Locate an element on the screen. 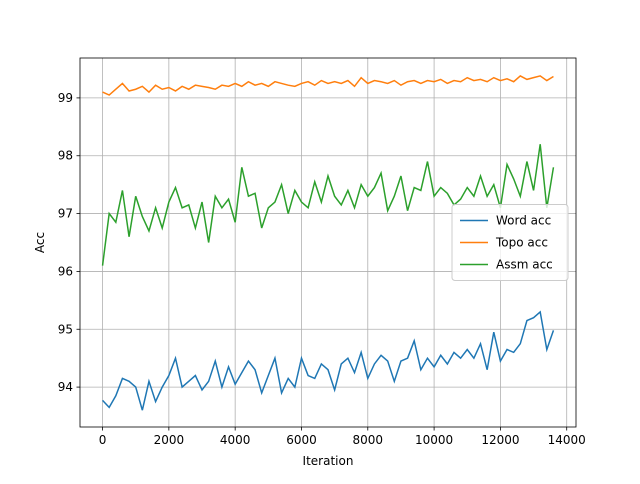 The image size is (640, 484). y-tick-label: 98 is located at coordinates (65, 156).